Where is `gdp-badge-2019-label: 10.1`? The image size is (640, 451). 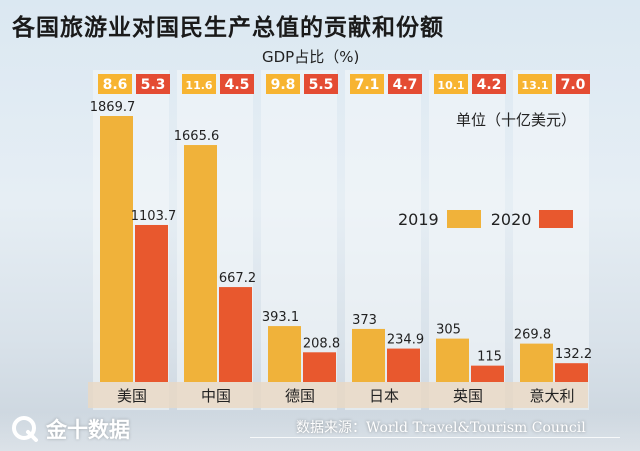
gdp-badge-2019-label: 10.1 is located at coordinates (450, 85).